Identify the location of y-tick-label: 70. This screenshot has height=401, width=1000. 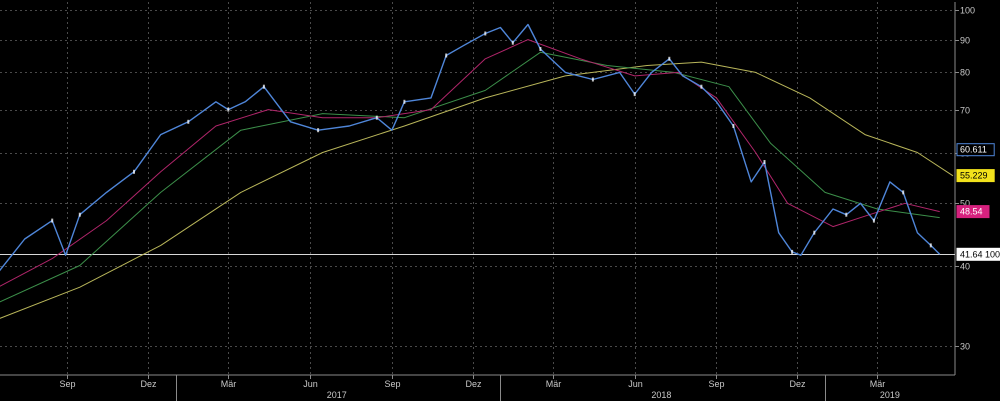
(965, 111).